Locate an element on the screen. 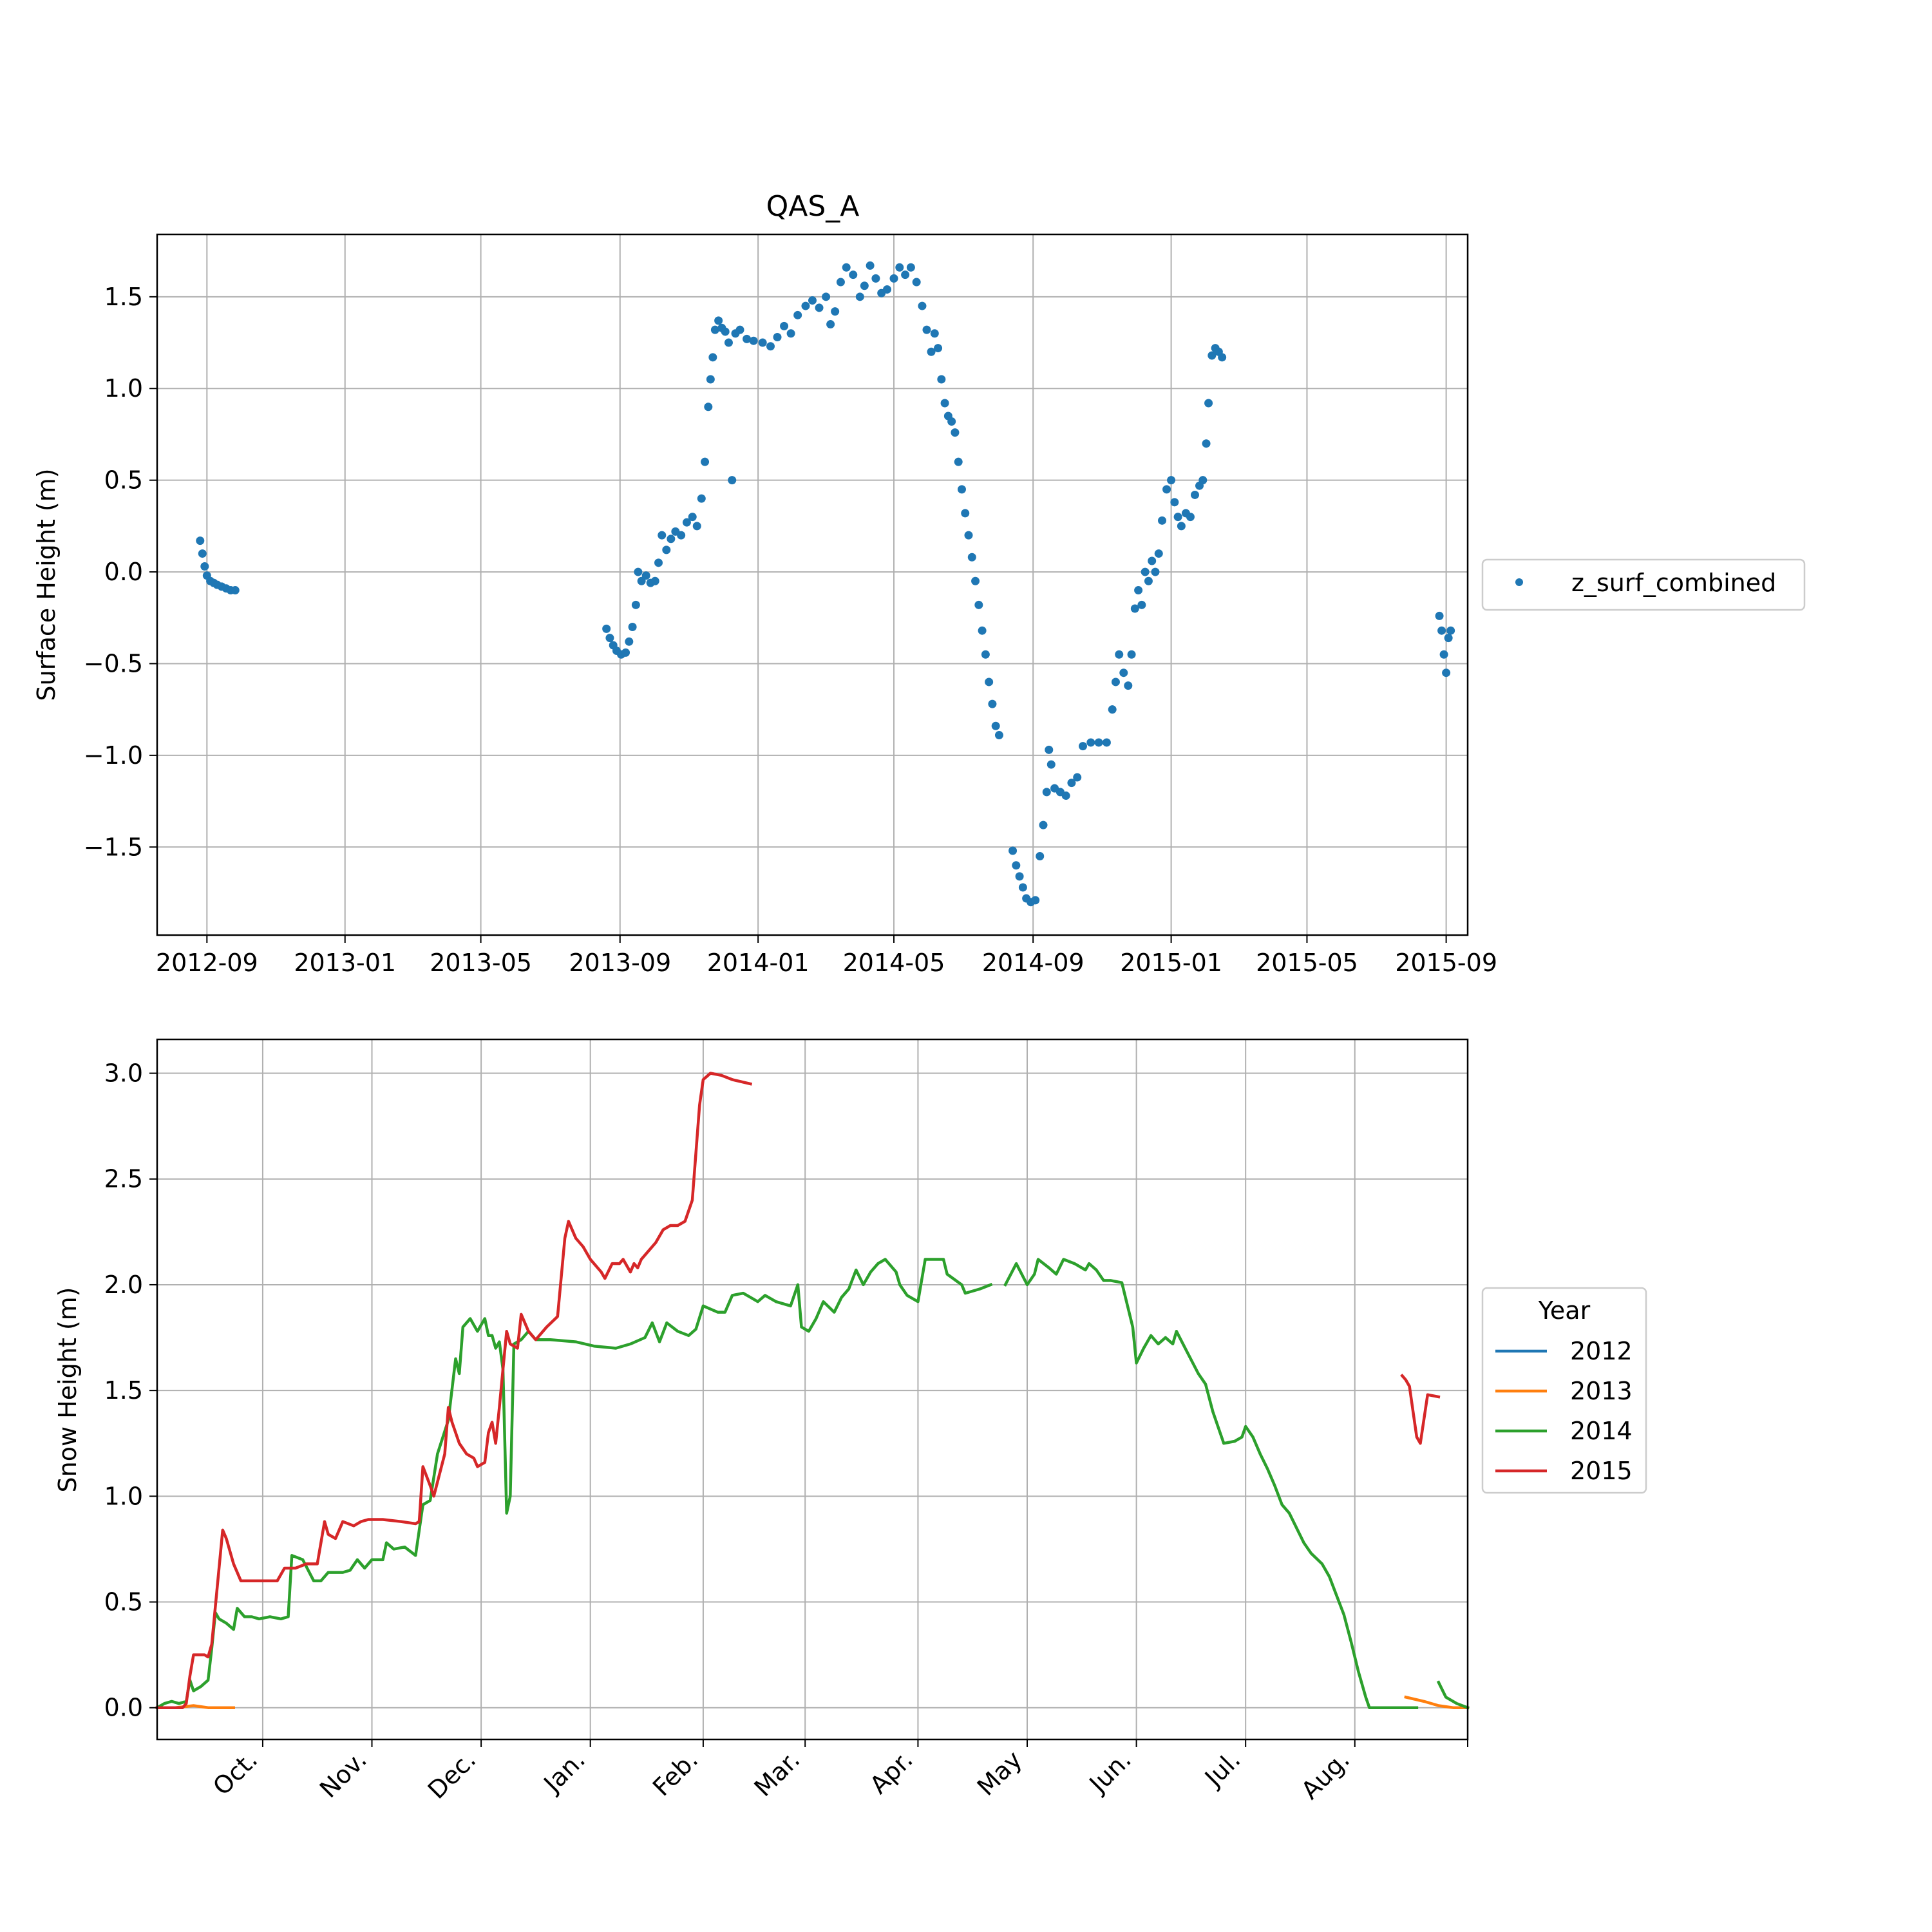 This screenshot has width=1932, height=1932. y-tick-label: 1.5 is located at coordinates (124, 297).